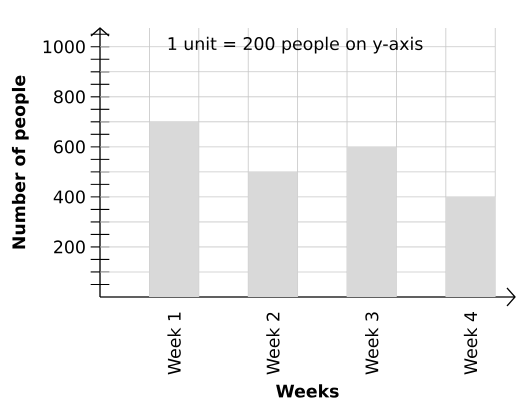 The width and height of the screenshot is (521, 417). Describe the element at coordinates (69, 197) in the screenshot. I see `y-tick-label: 400` at that location.